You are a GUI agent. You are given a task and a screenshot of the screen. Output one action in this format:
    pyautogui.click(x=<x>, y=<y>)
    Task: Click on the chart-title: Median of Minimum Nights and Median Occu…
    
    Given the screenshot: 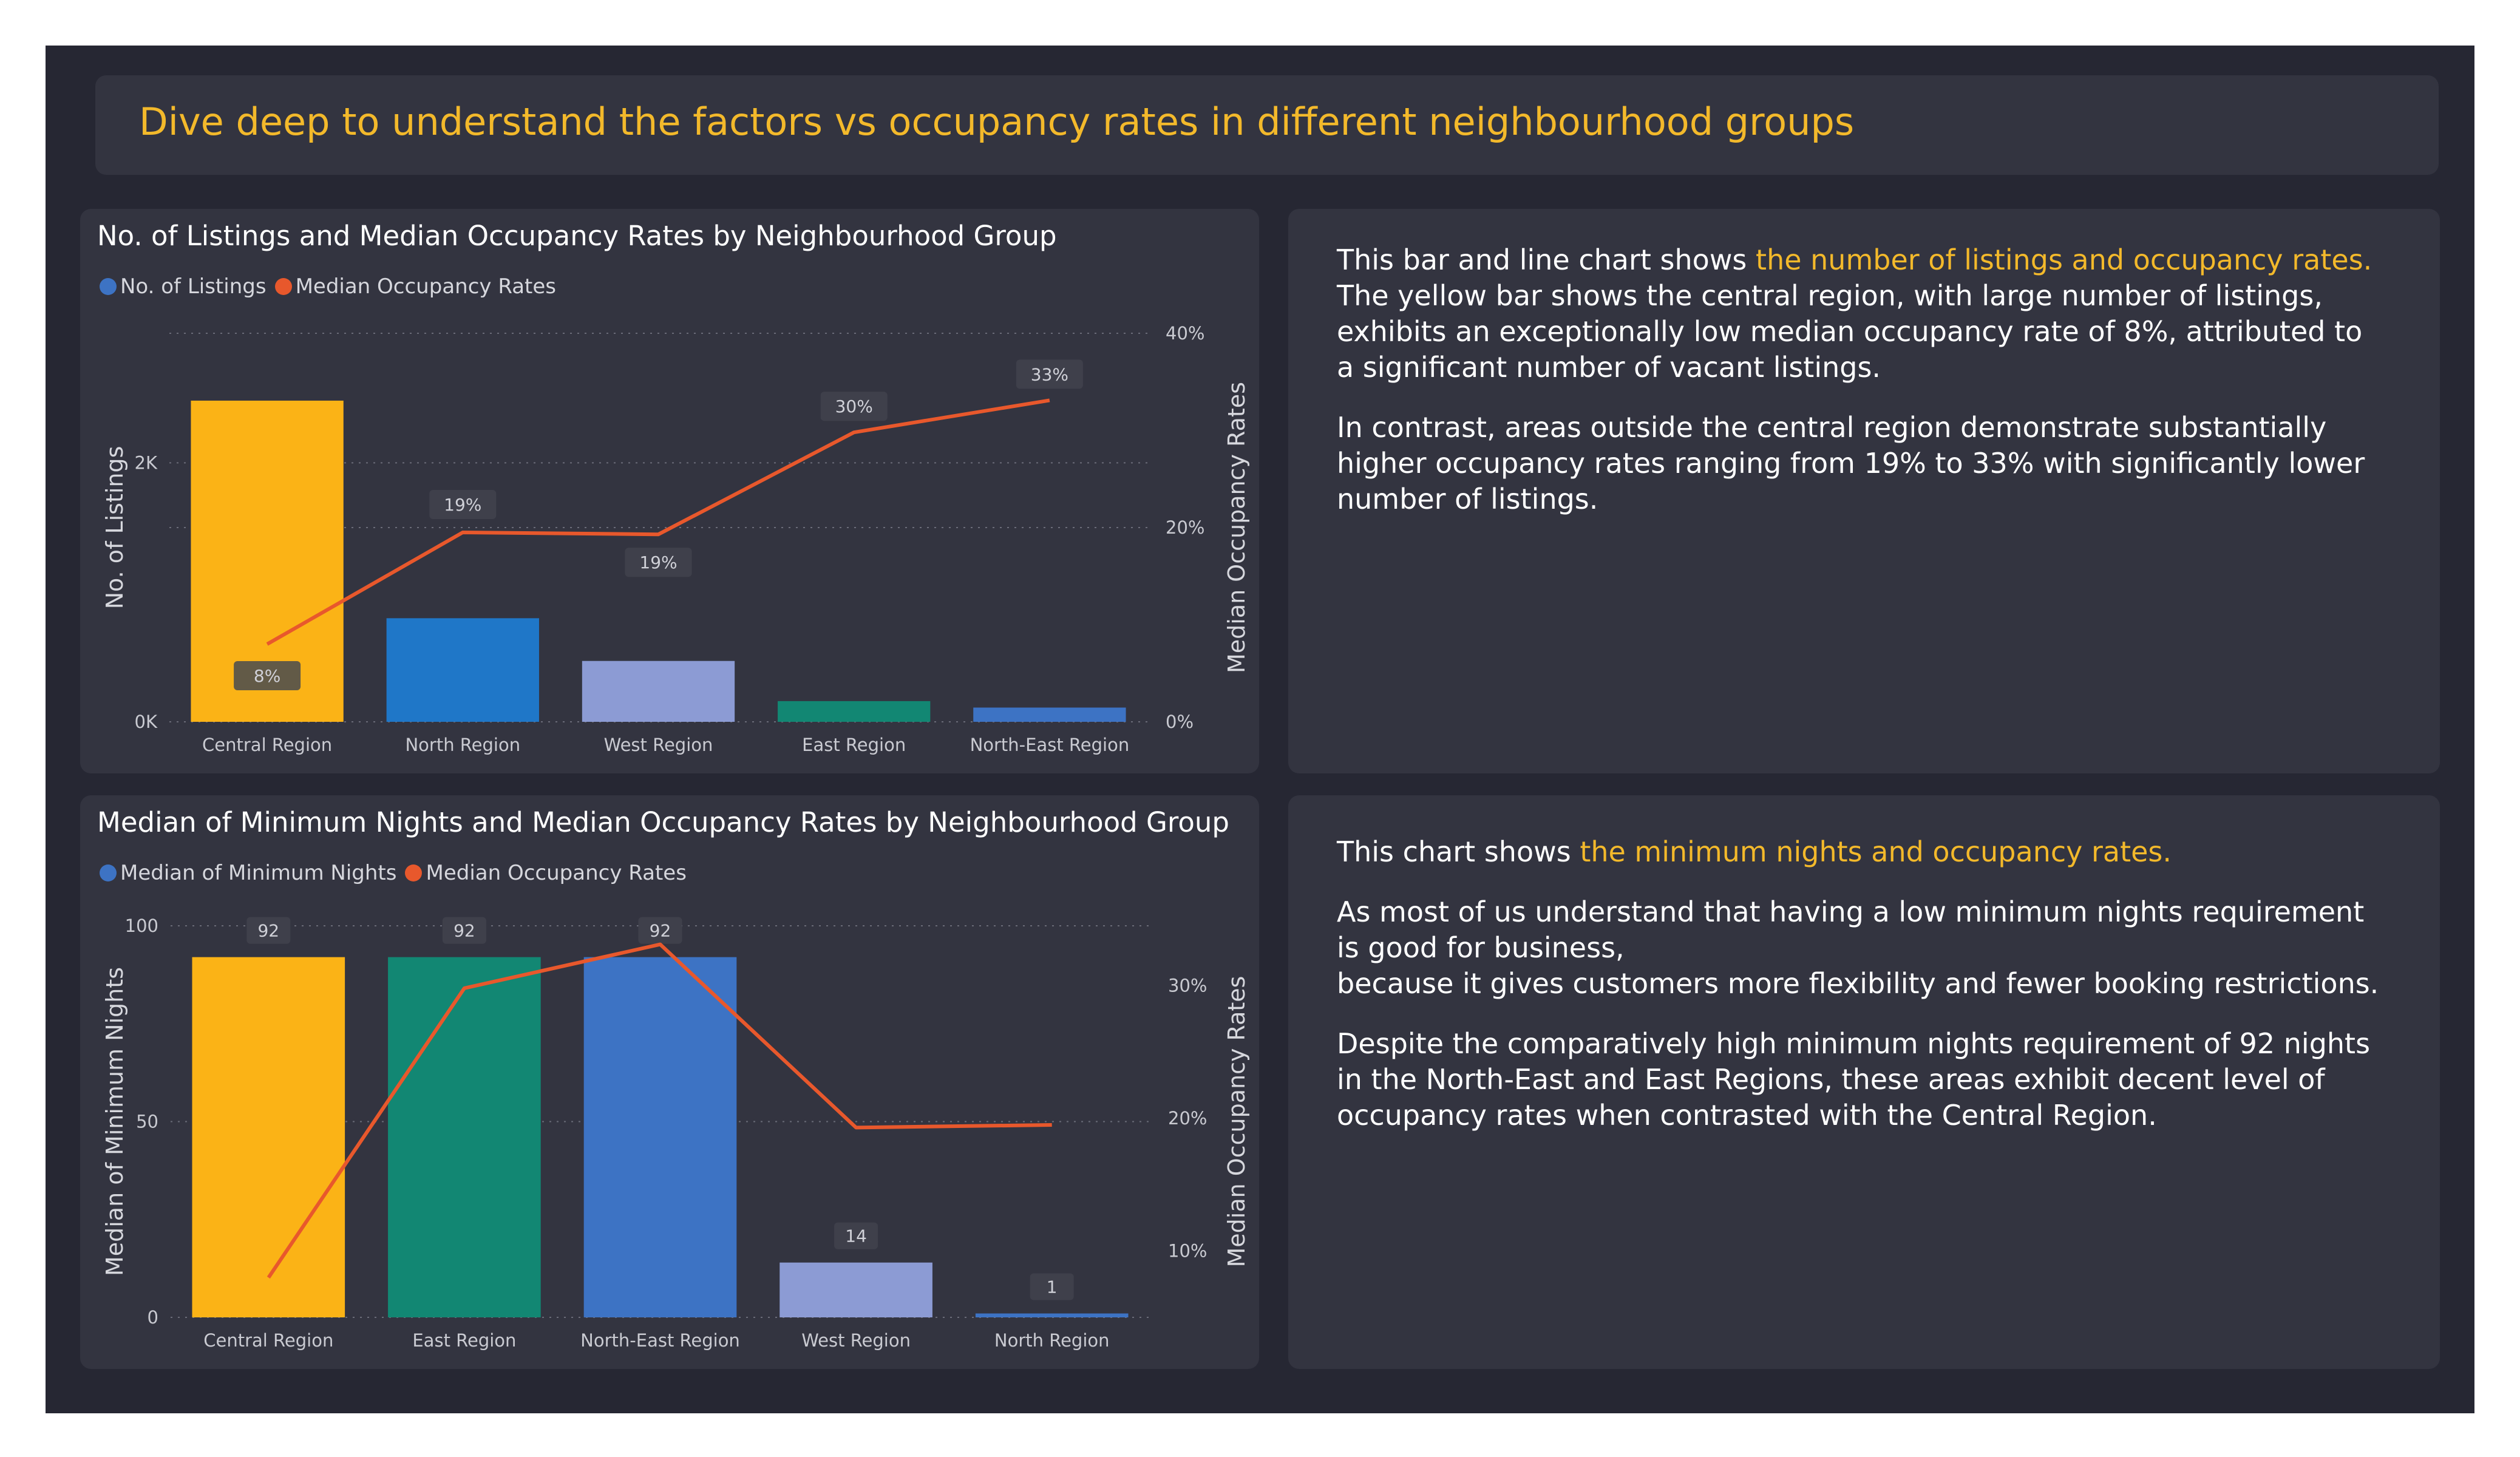 What is the action you would take?
    pyautogui.click(x=663, y=822)
    